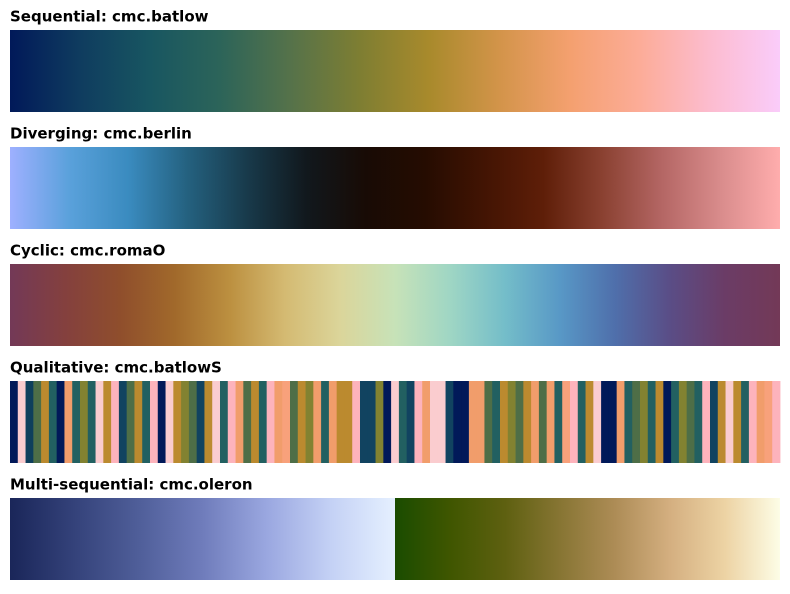  What do you see at coordinates (131, 485) in the screenshot?
I see `panel-title: Multi-sequential: cmc.oleron` at bounding box center [131, 485].